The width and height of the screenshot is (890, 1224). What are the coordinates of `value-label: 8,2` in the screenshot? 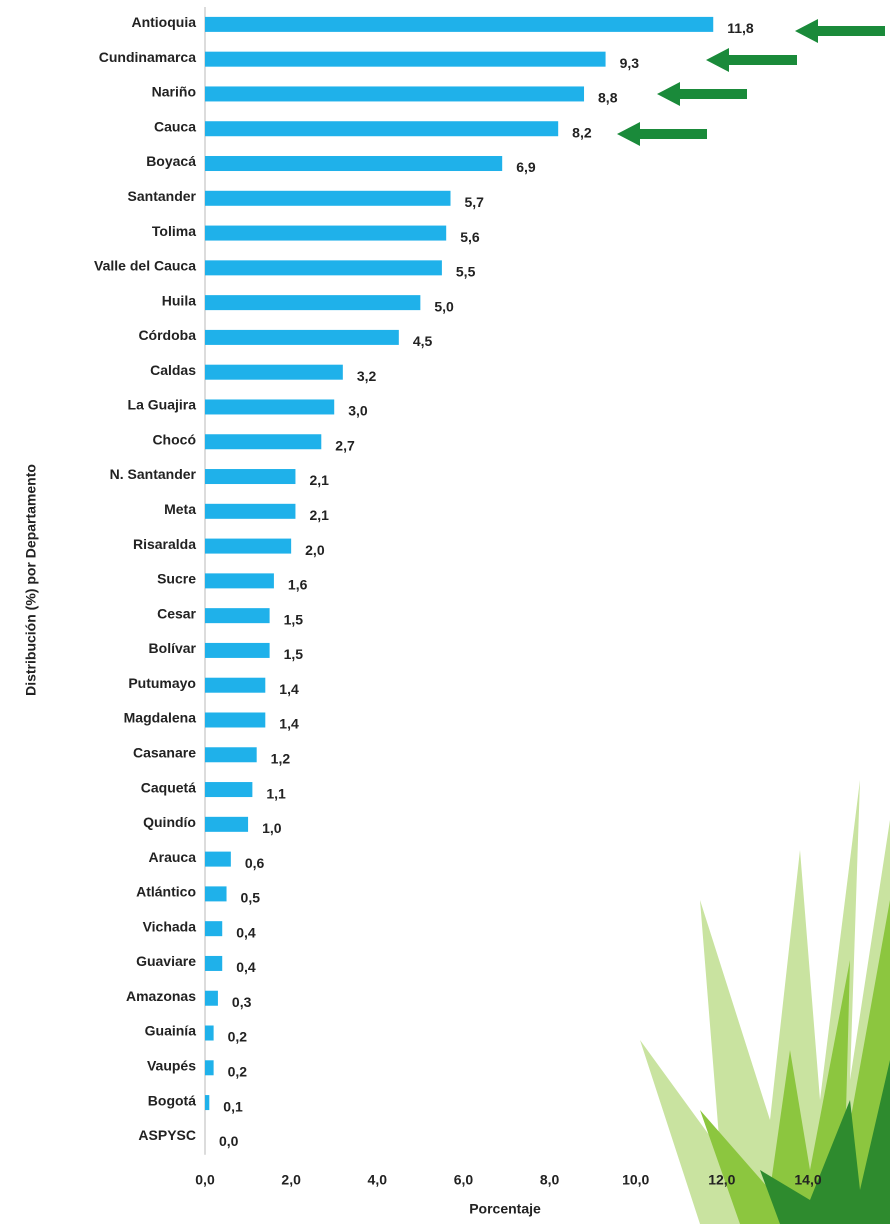 It's located at (582, 132).